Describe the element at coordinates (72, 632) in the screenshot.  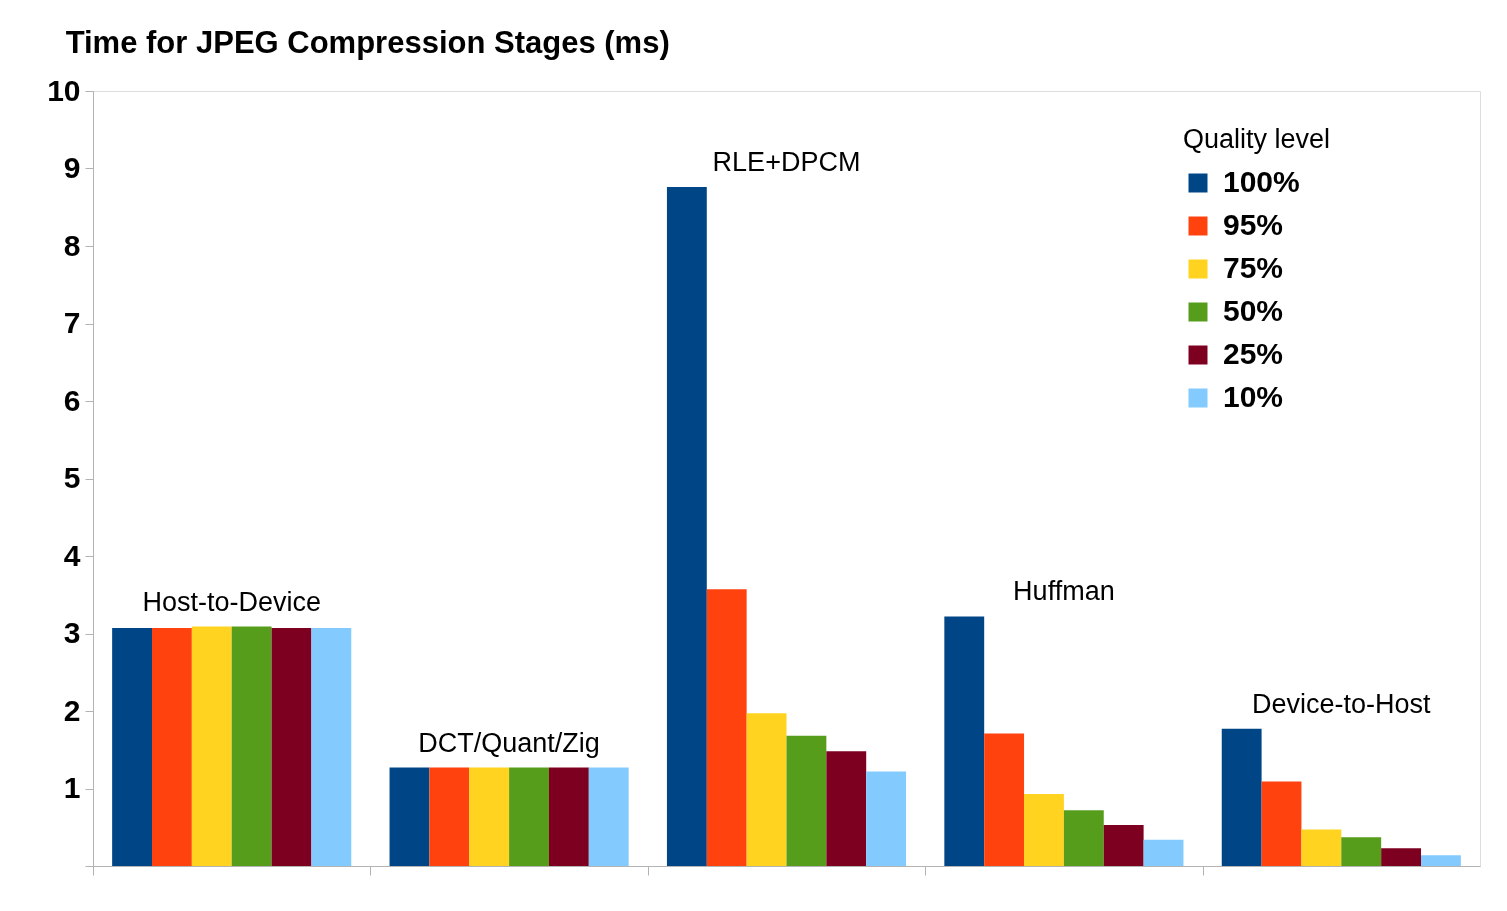
I see `y-tick-label: 3` at that location.